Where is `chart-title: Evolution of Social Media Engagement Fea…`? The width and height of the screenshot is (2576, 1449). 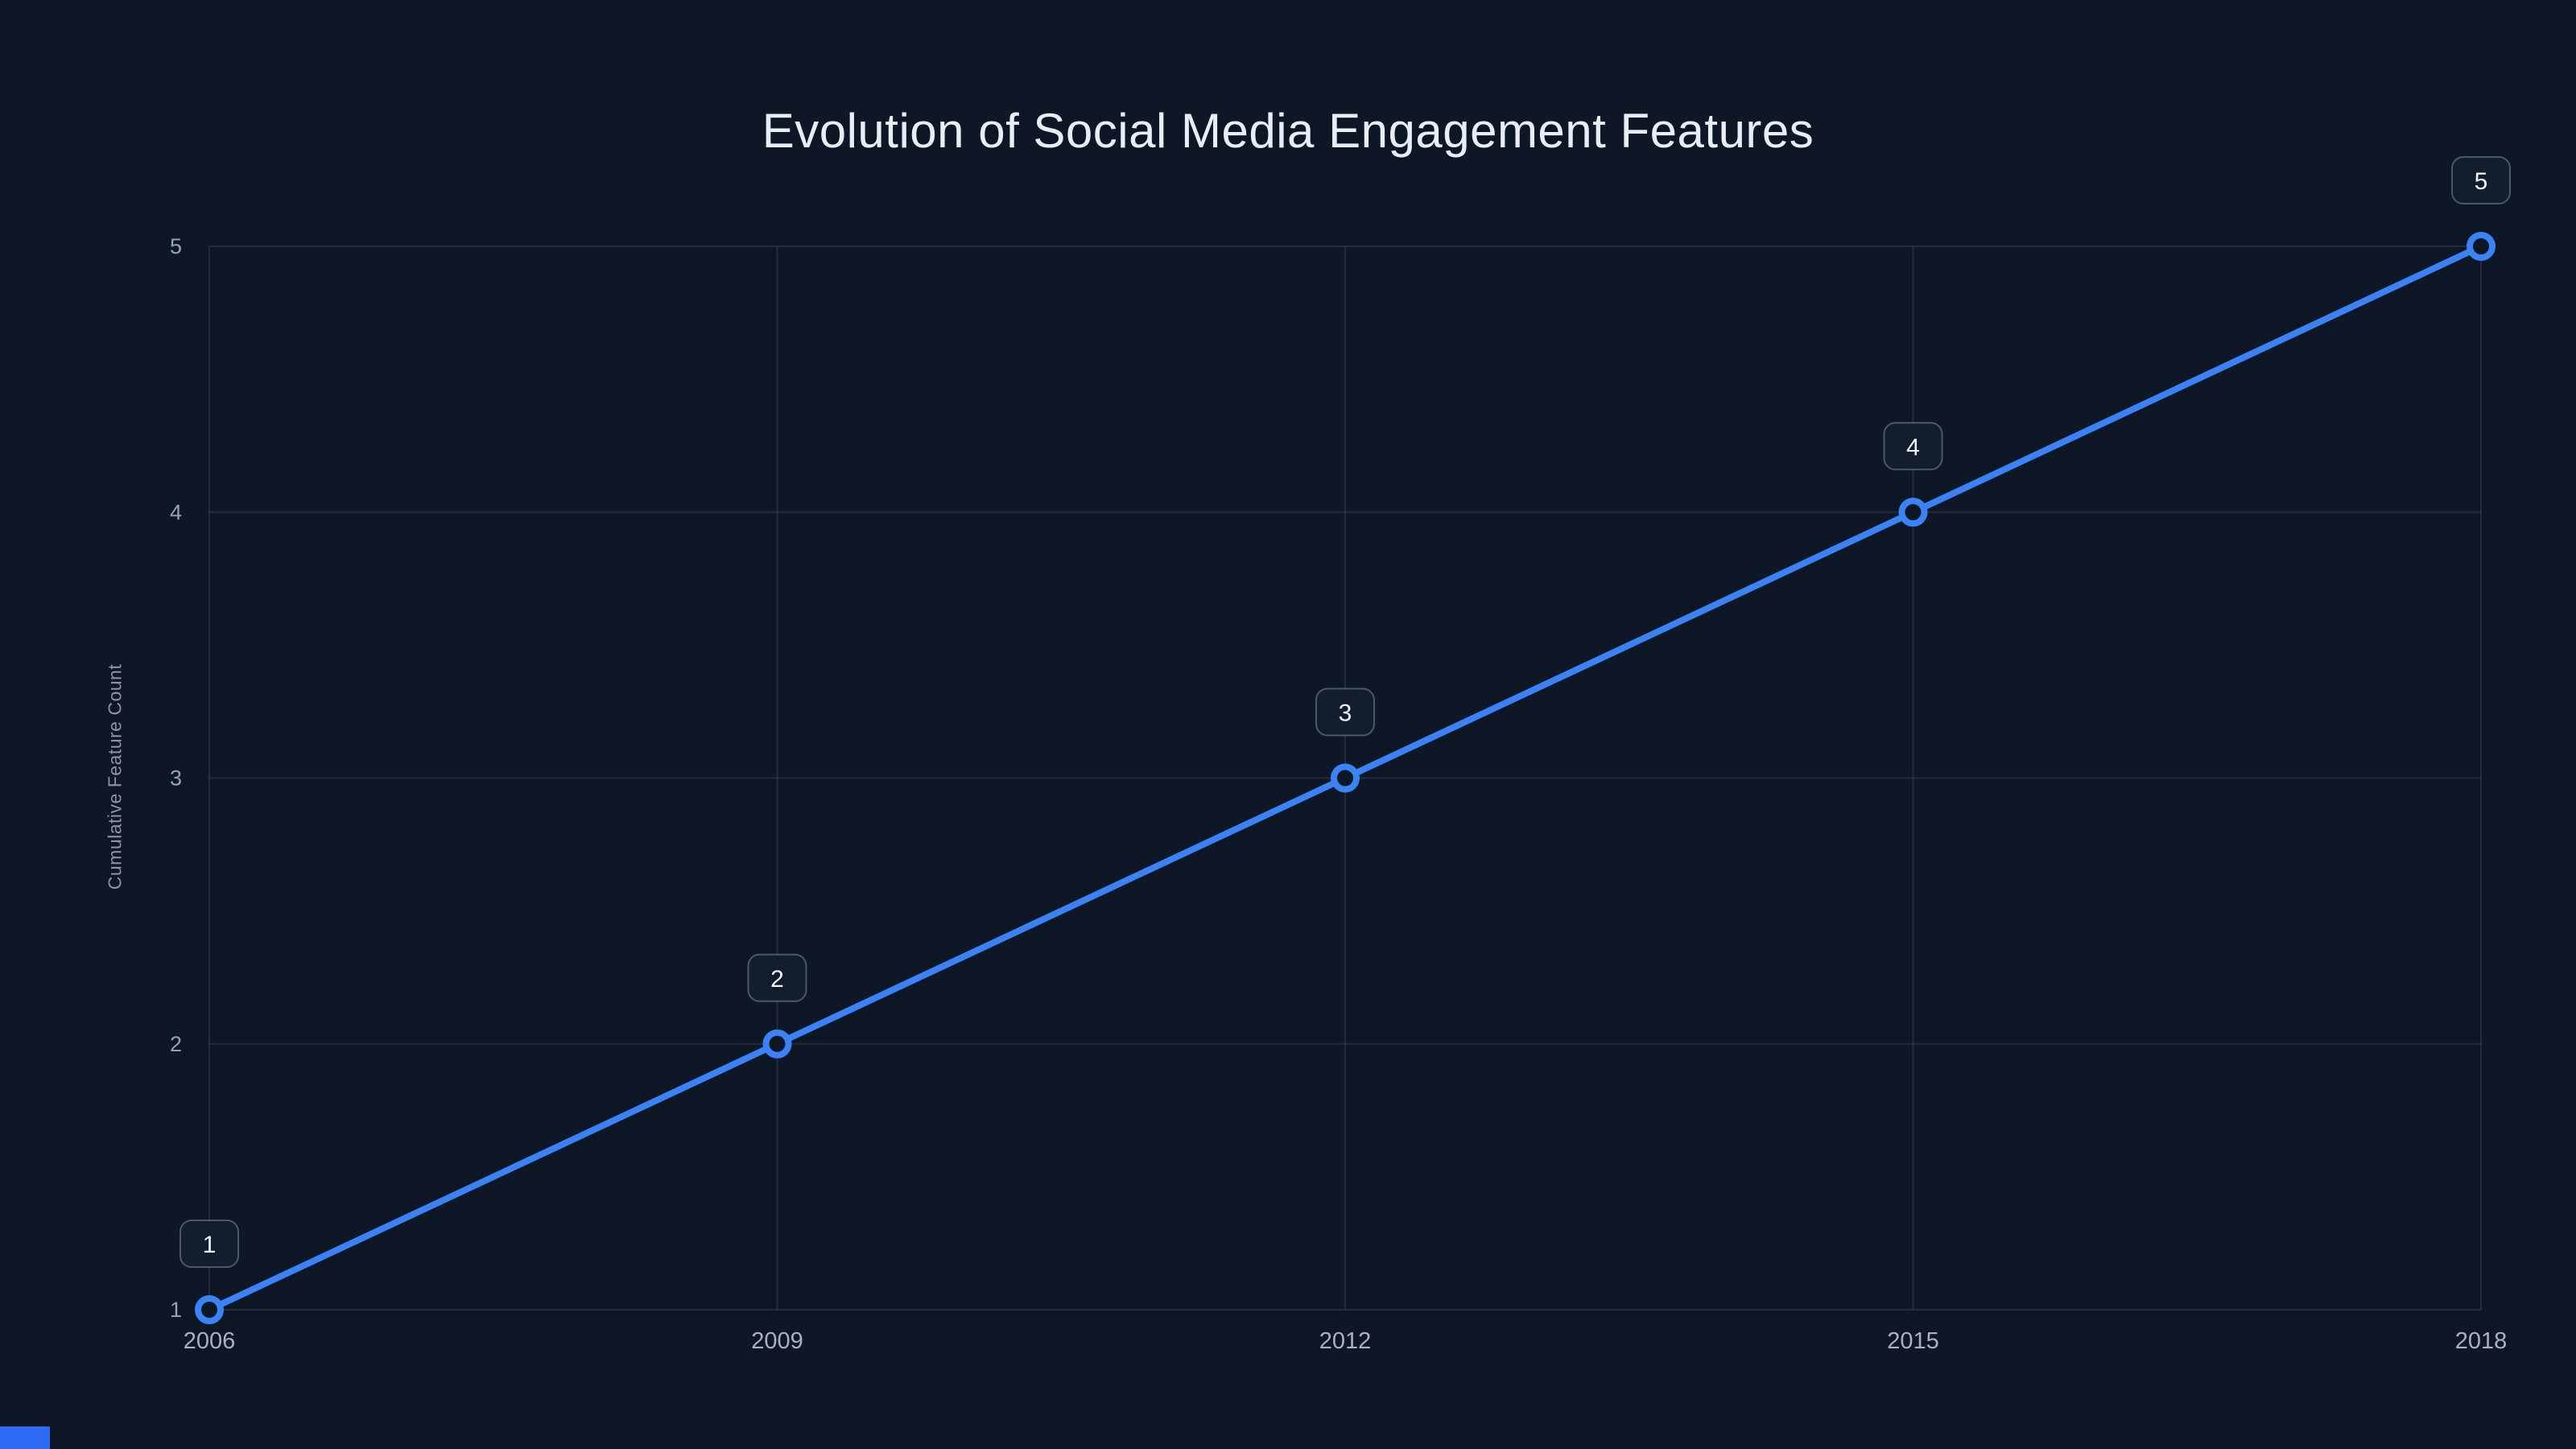
chart-title: Evolution of Social Media Engagement Fea… is located at coordinates (1288, 131).